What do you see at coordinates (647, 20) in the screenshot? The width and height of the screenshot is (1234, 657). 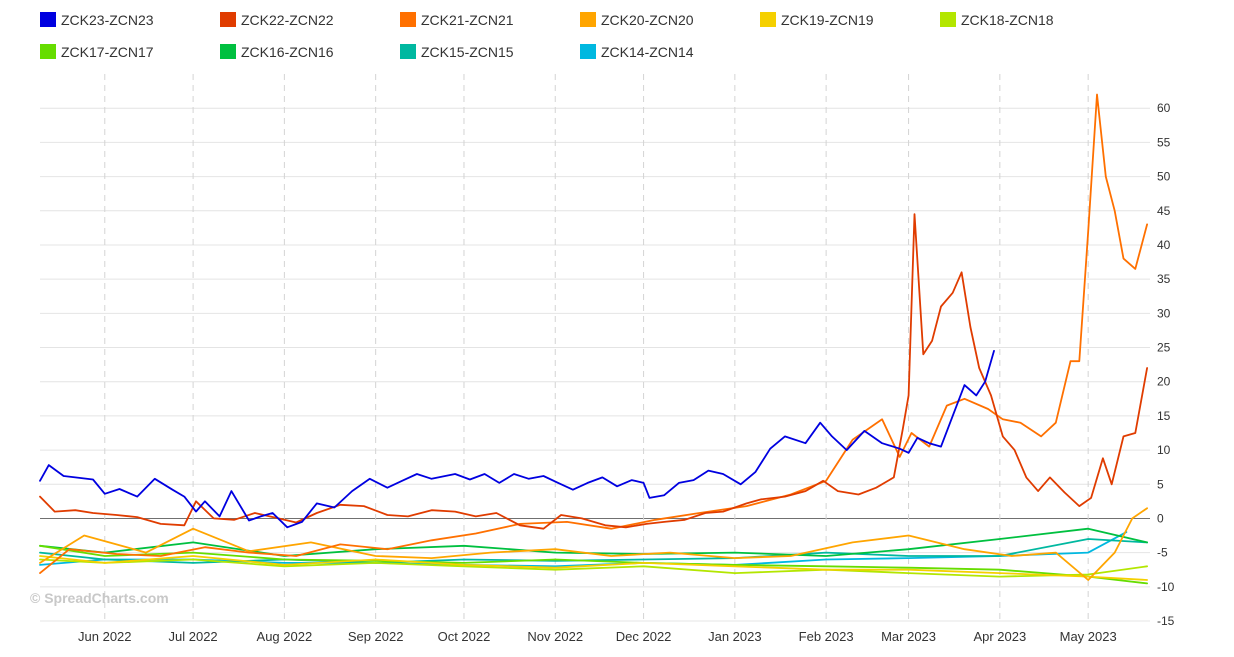 I see `legend-label: ZCK20-ZCN20` at bounding box center [647, 20].